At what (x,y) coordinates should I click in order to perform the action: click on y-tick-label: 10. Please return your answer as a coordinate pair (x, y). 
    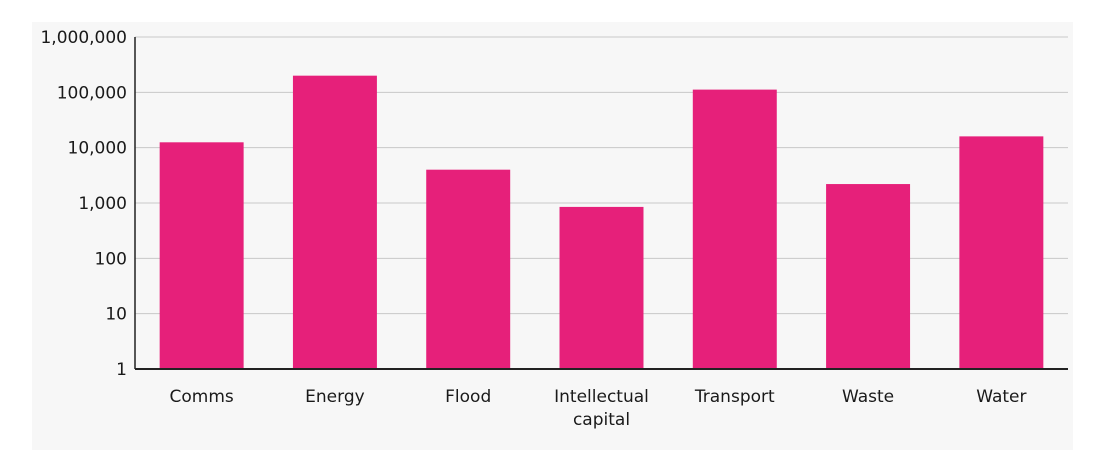
    Looking at the image, I should click on (116, 315).